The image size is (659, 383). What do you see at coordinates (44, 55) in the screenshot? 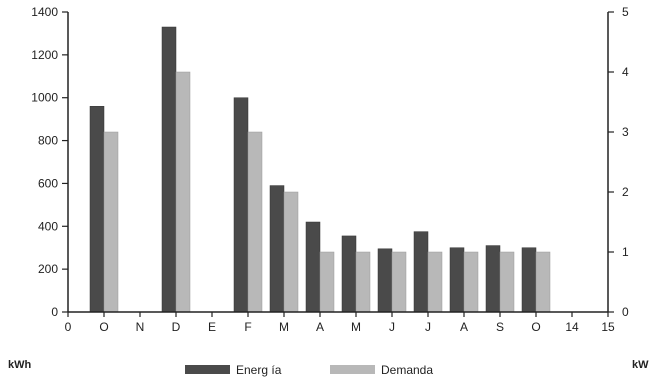
I see `left-tick-label: 1200` at bounding box center [44, 55].